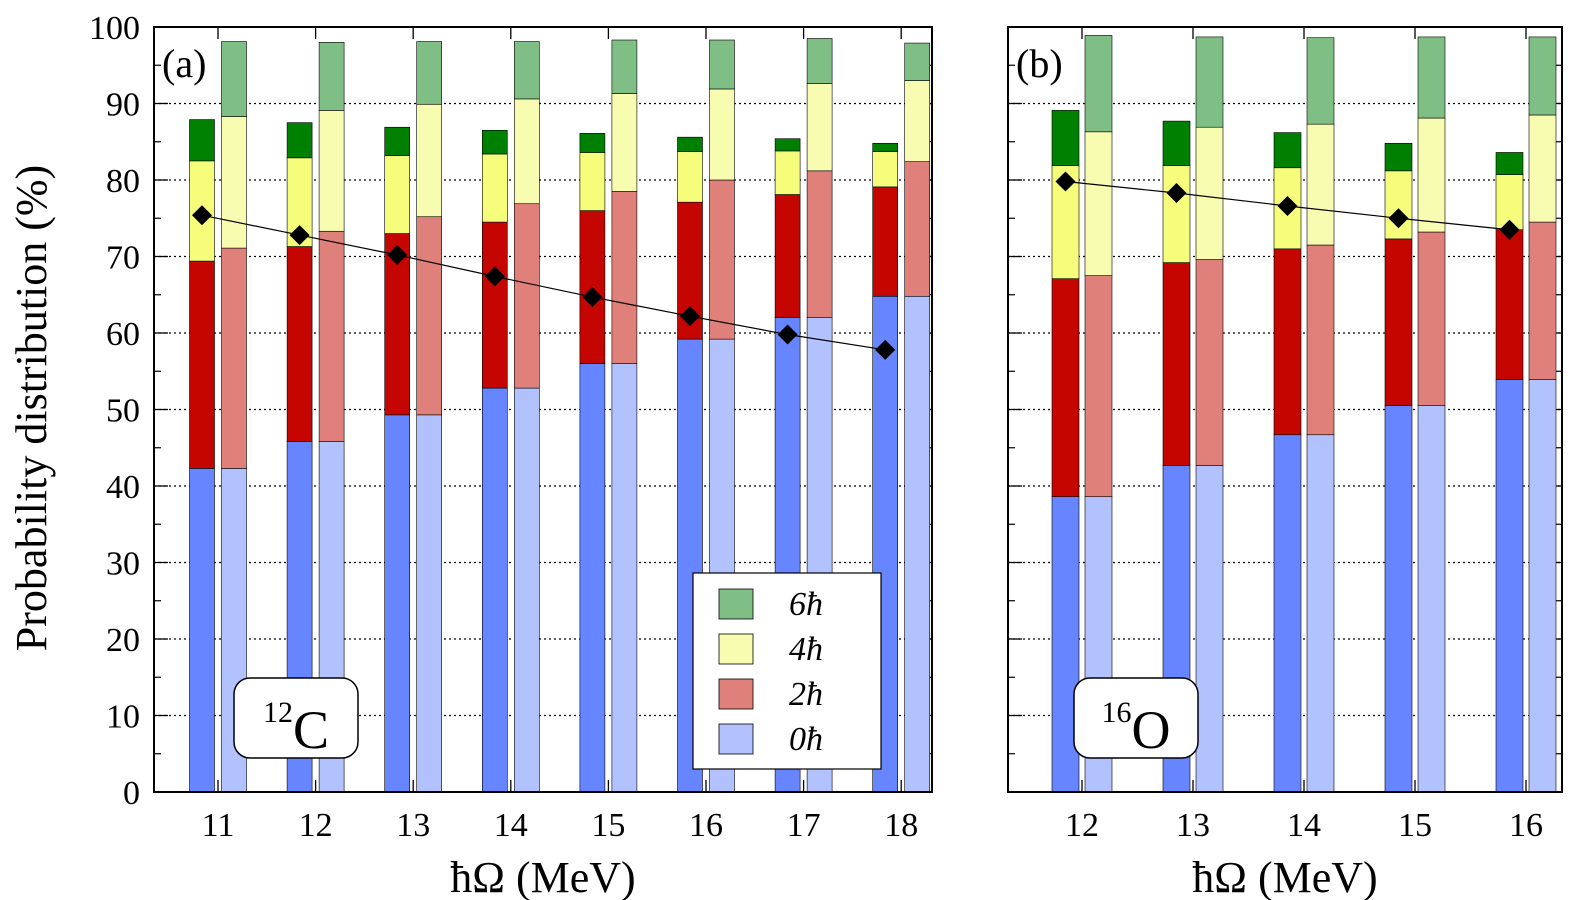 This screenshot has width=1571, height=900. Describe the element at coordinates (123, 411) in the screenshot. I see `y-tick-label: 50` at that location.